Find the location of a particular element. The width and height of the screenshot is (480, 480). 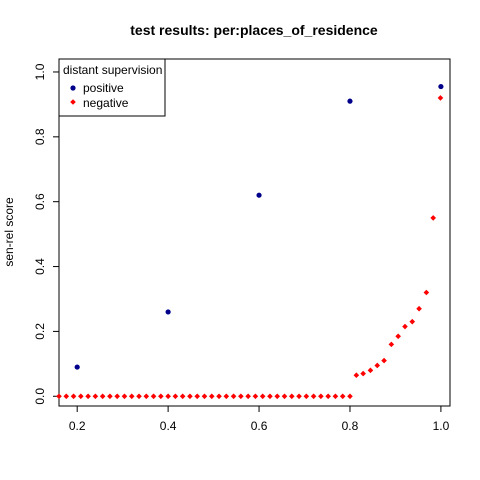

y-tick-label: 0.2 is located at coordinates (40, 331).